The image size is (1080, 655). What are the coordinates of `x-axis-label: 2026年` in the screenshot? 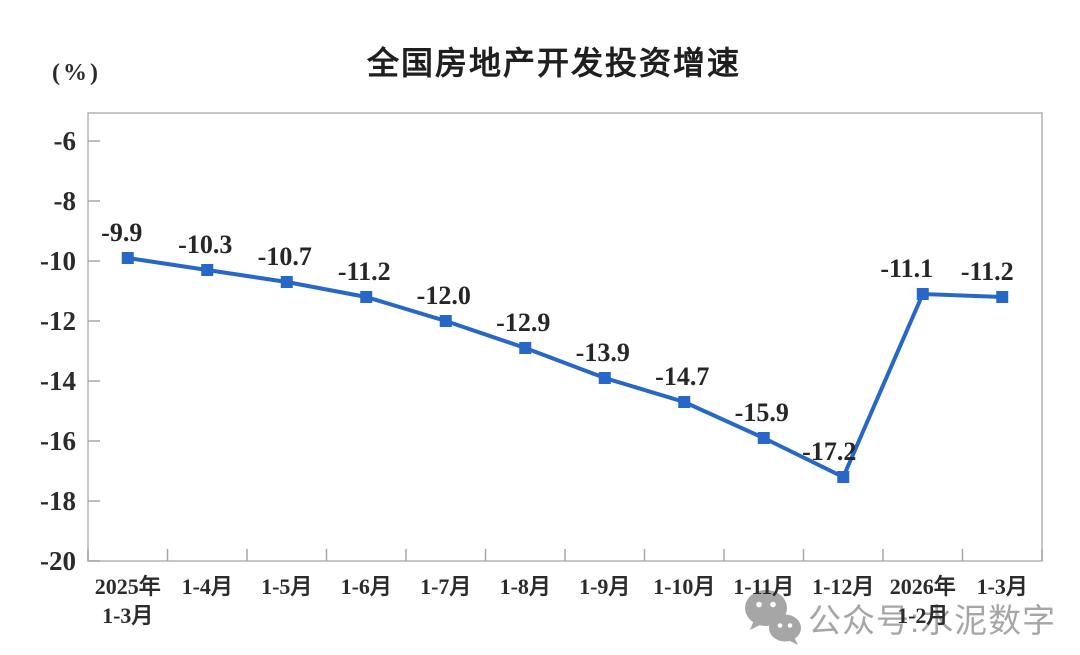 It's located at (923, 586).